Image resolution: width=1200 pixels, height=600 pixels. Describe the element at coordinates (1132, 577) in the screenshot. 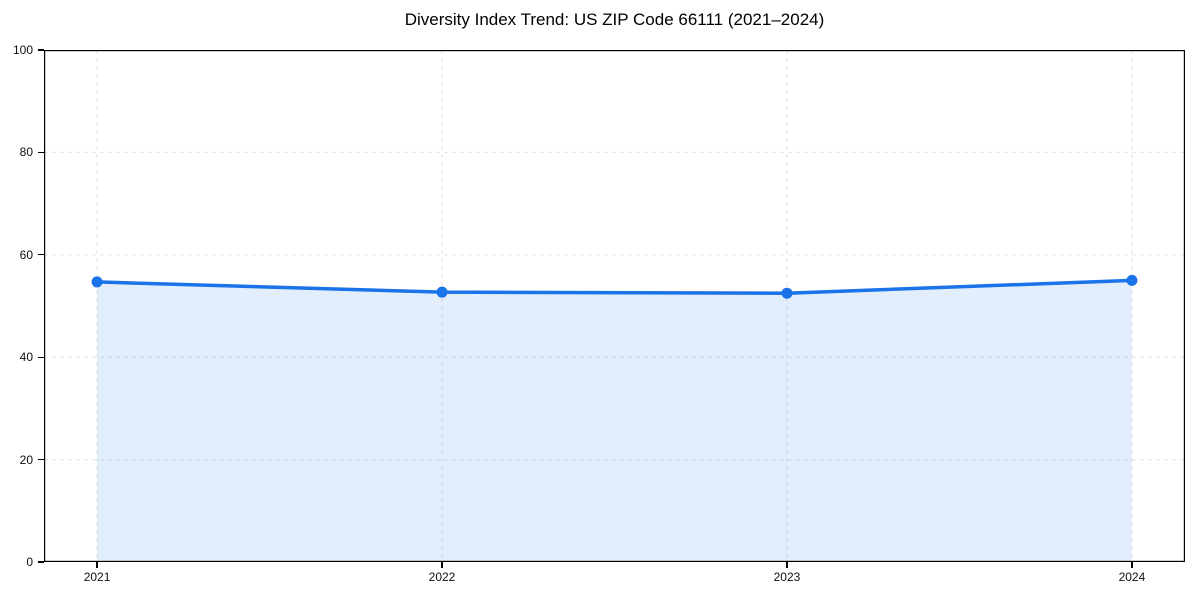

I see `x-tick-label: 2024` at that location.